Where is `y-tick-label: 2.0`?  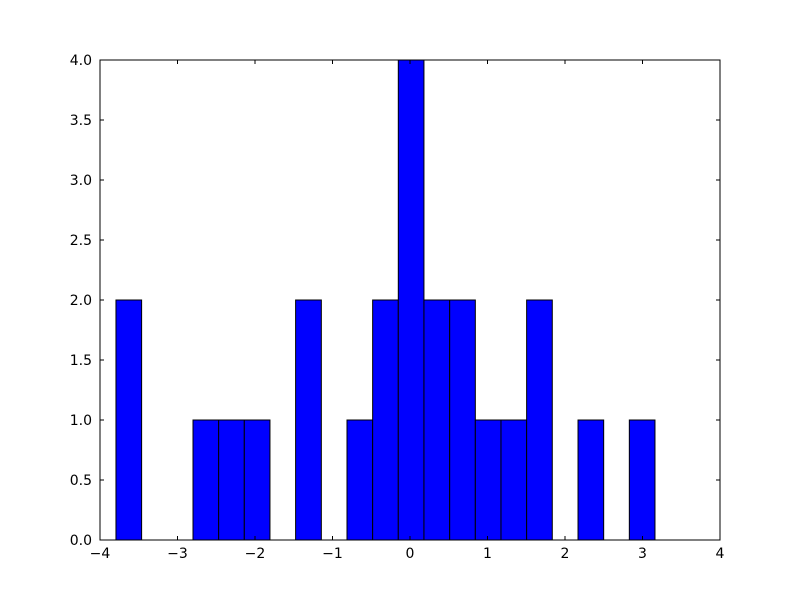 y-tick-label: 2.0 is located at coordinates (81, 301).